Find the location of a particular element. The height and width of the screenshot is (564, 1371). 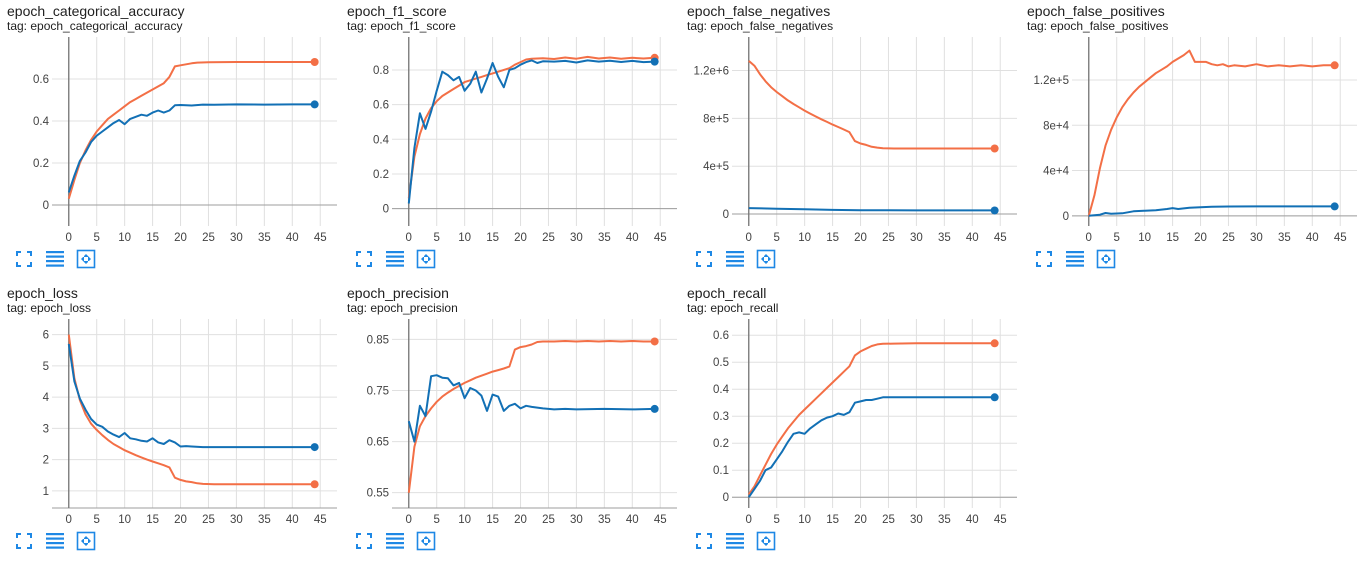

chart-tag: tag: epoch_loss is located at coordinates (49, 308).